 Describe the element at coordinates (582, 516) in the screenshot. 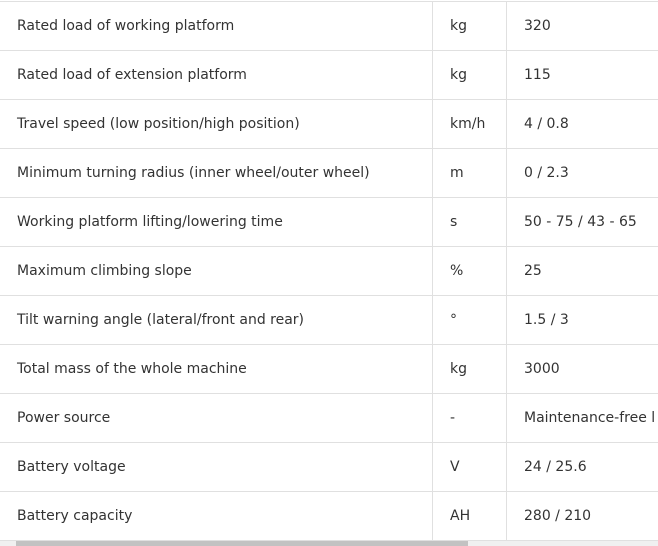

I see `value-cell: 280 / 210` at that location.